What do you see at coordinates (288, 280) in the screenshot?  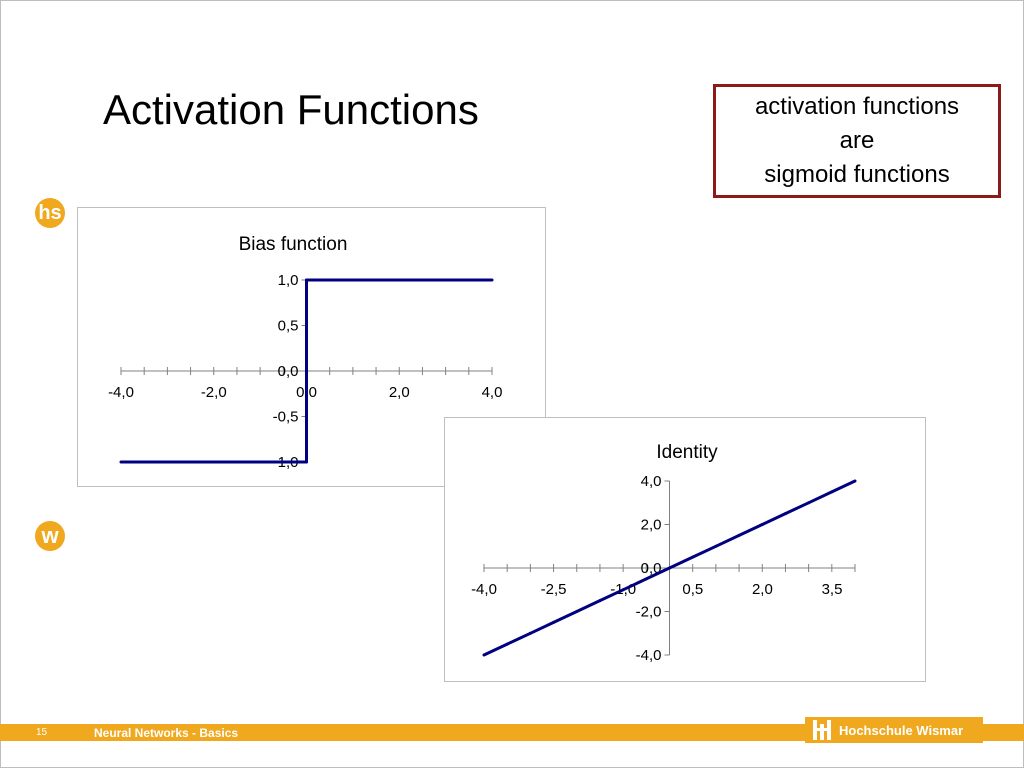 I see `y-tick-label: 1,0` at bounding box center [288, 280].